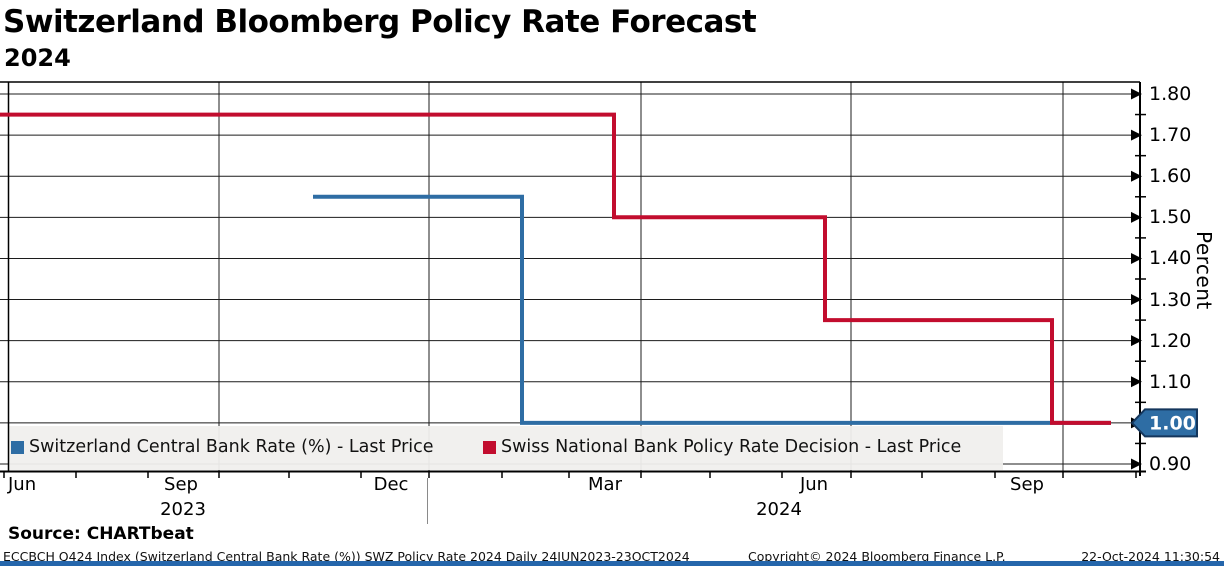  I want to click on x-year-label: 2023, so click(183, 509).